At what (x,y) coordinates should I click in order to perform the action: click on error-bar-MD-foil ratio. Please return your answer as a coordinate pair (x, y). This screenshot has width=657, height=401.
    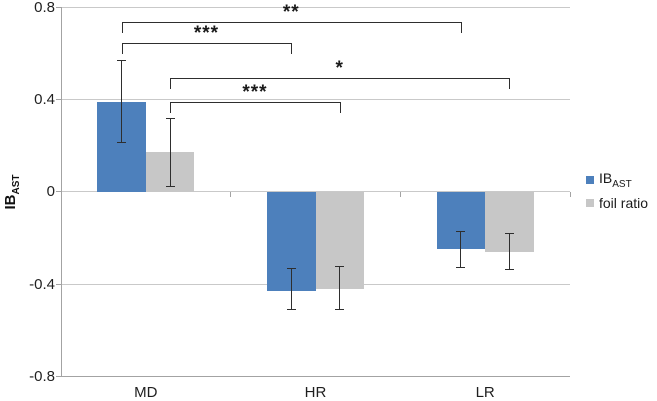
    Looking at the image, I should click on (170, 152).